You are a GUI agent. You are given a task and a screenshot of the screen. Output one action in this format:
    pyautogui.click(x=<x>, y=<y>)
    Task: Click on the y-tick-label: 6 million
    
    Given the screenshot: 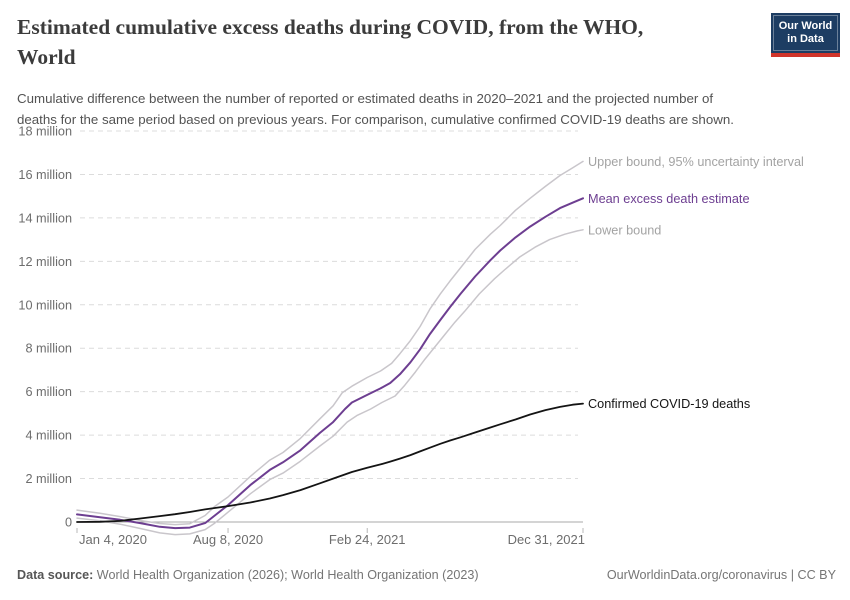 What is the action you would take?
    pyautogui.click(x=48, y=392)
    